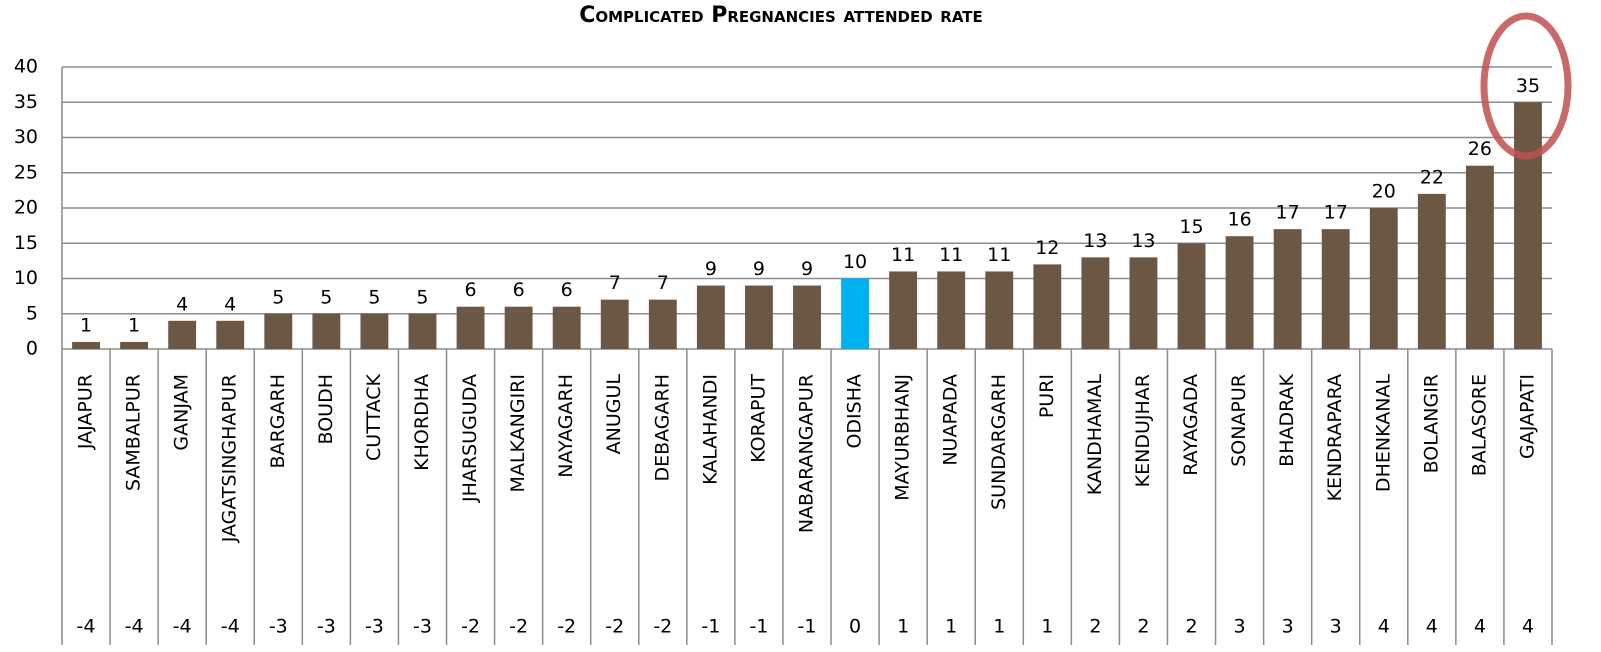  What do you see at coordinates (230, 304) in the screenshot?
I see `data-label: 4` at bounding box center [230, 304].